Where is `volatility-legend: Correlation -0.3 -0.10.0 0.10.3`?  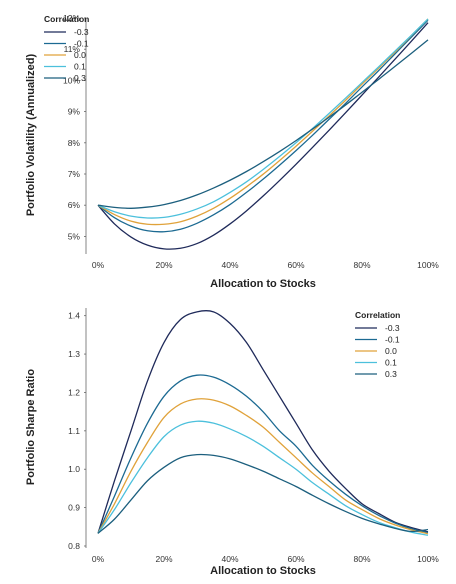 volatility-legend: Correlation -0.3 -0.10.0 0.10.3 is located at coordinates (66, 48).